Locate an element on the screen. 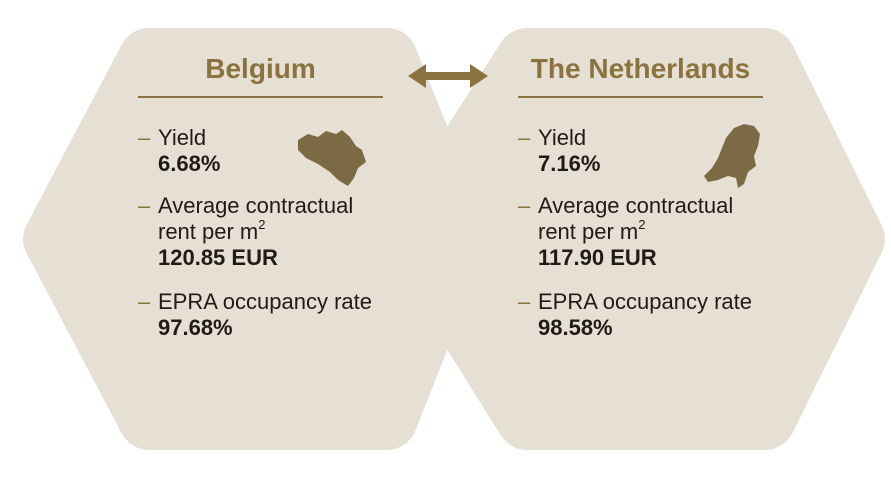 This screenshot has width=891, height=477. belgium-rent-label-line1: Average contractual is located at coordinates (256, 205).